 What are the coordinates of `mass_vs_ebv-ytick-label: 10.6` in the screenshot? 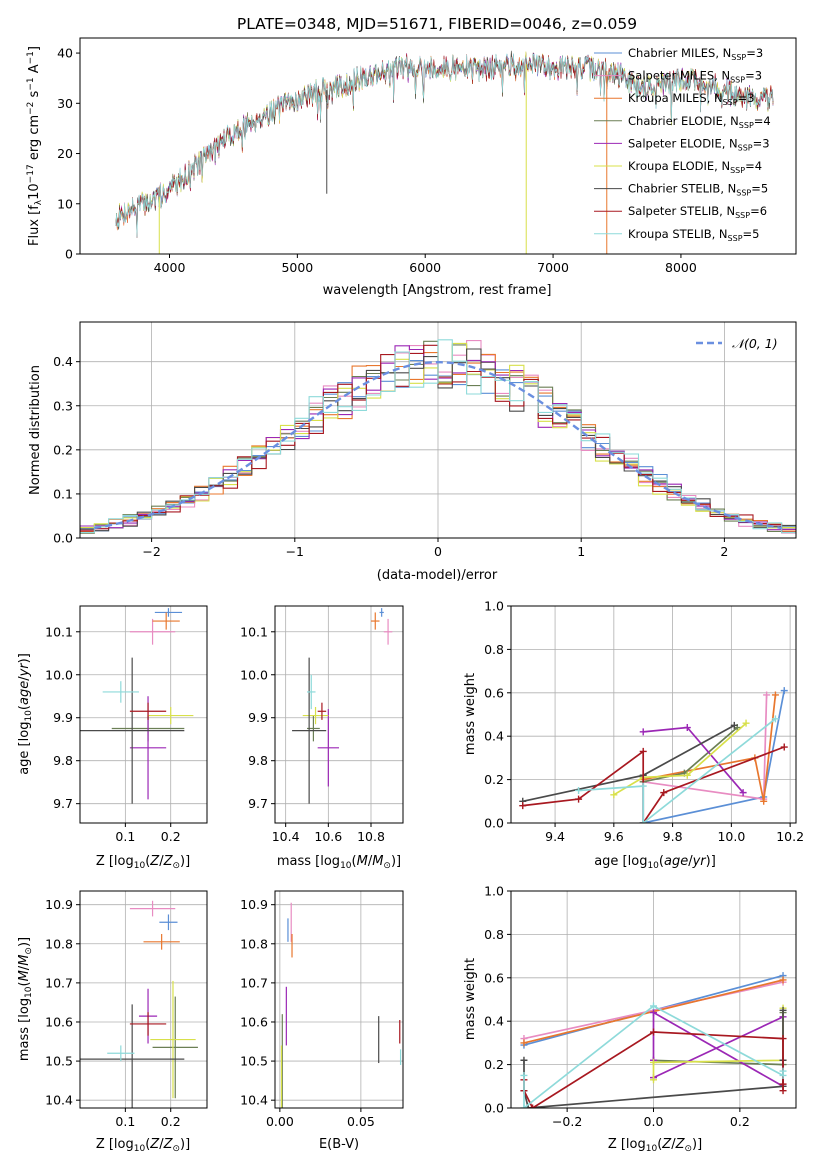 It's located at (254, 1021).